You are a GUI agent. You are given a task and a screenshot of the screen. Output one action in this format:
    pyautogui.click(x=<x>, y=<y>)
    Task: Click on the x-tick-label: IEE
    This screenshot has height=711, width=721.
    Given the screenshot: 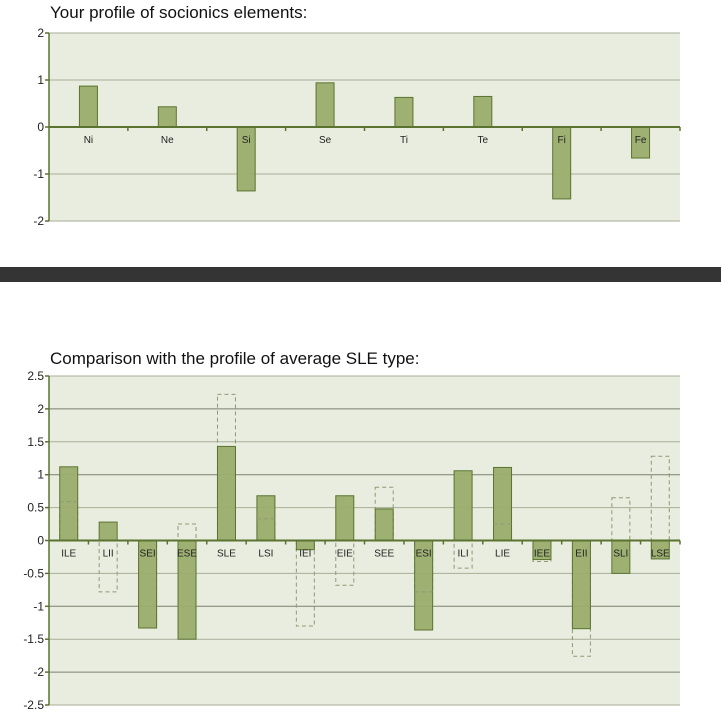 What is the action you would take?
    pyautogui.click(x=542, y=554)
    